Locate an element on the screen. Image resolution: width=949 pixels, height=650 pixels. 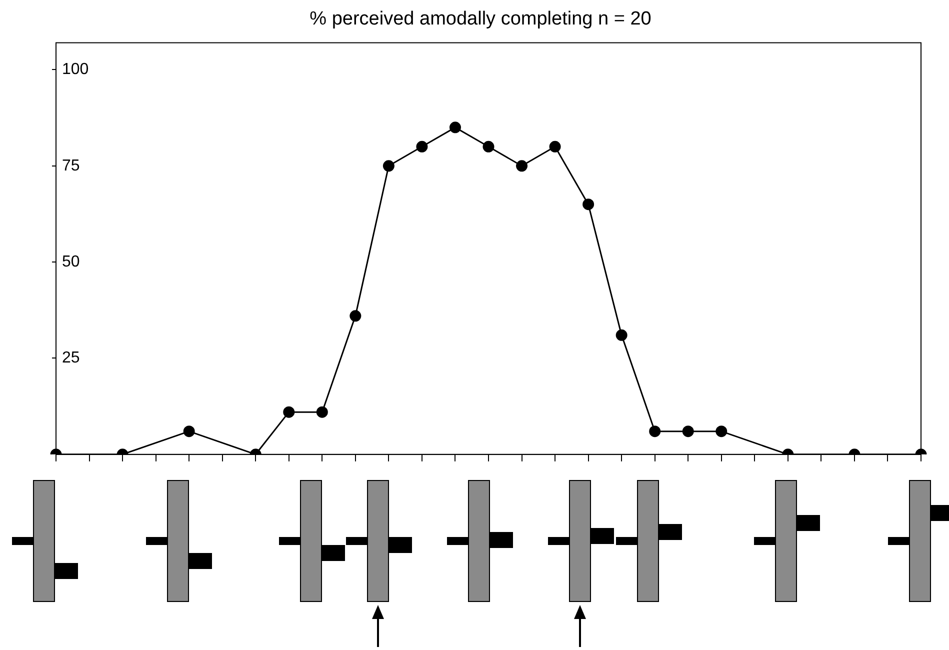
y-tick-label: 50 is located at coordinates (71, 261).